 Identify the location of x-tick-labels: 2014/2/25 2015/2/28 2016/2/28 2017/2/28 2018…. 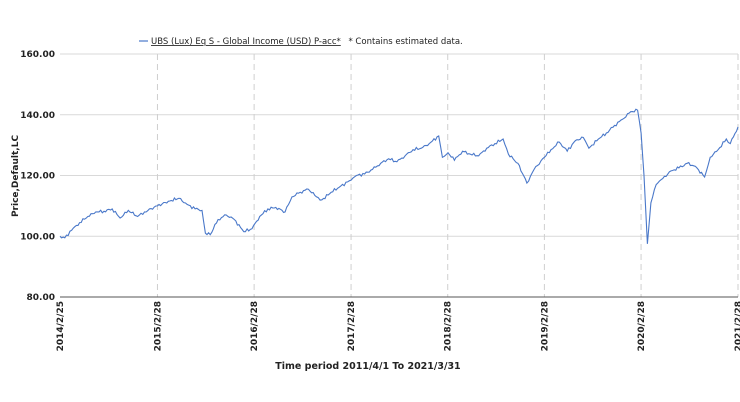
(398, 326).